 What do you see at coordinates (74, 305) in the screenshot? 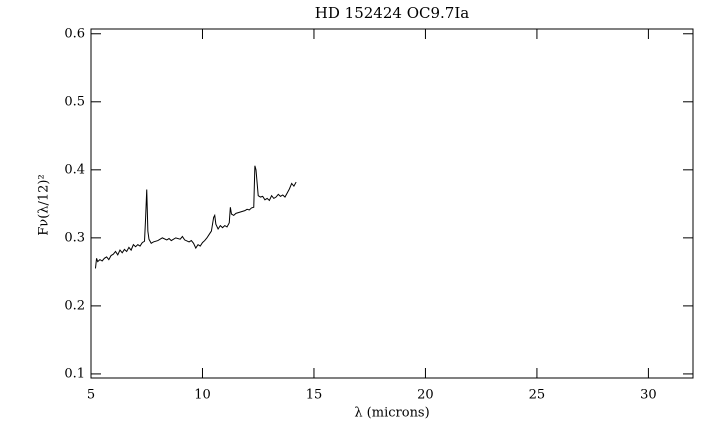
I see `y-tick-label: 0.2` at bounding box center [74, 305].